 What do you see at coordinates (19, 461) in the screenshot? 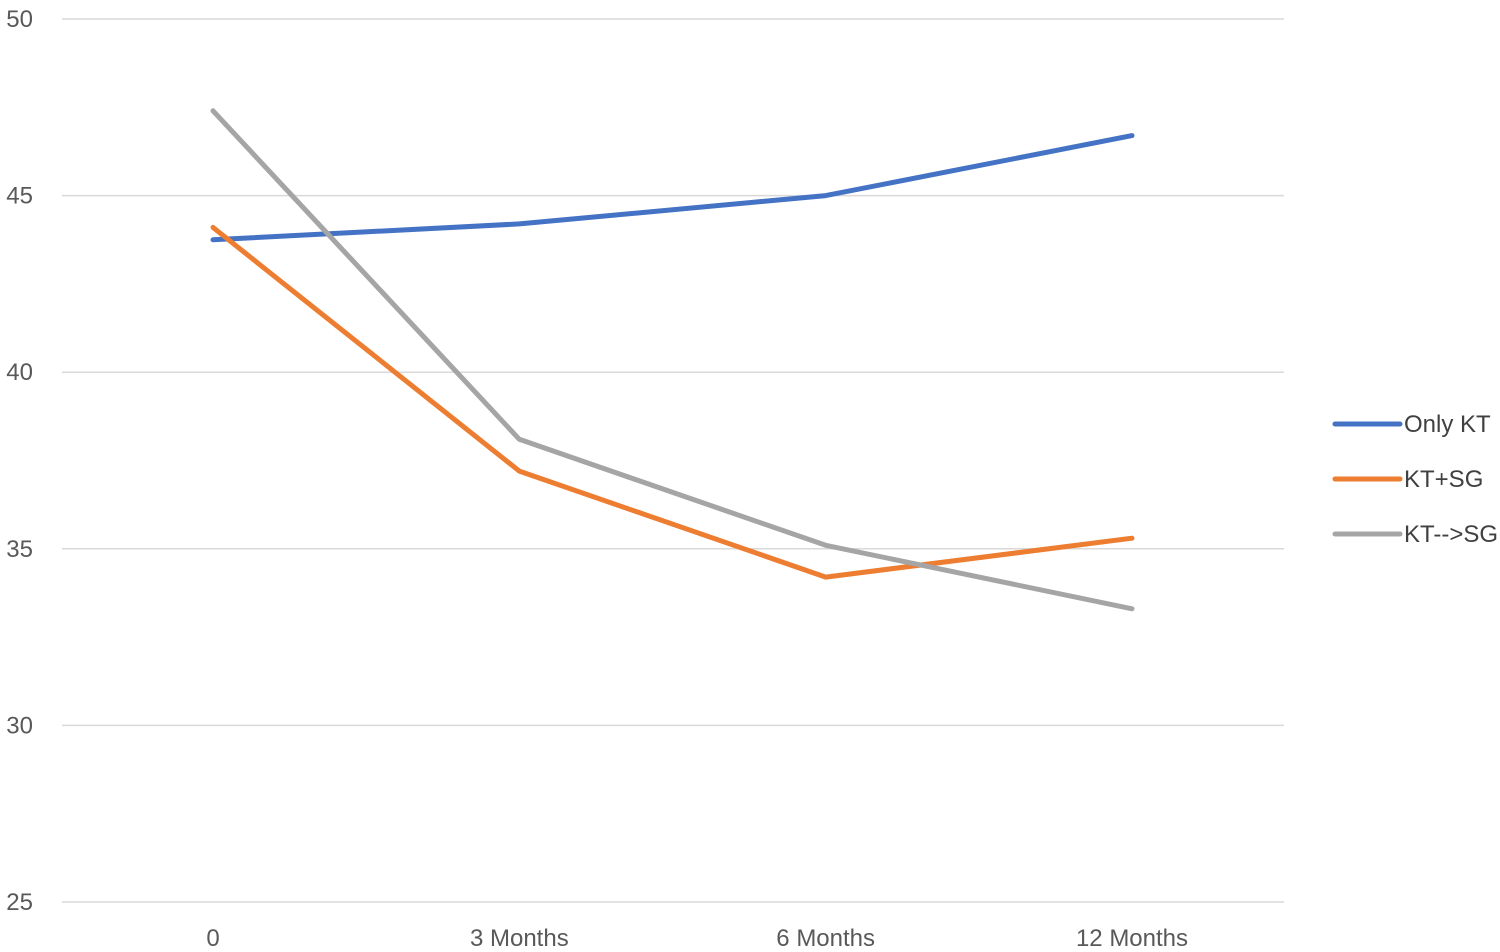
I see `y-axis-tick-labels: 25 30 35 40 45 50` at bounding box center [19, 461].